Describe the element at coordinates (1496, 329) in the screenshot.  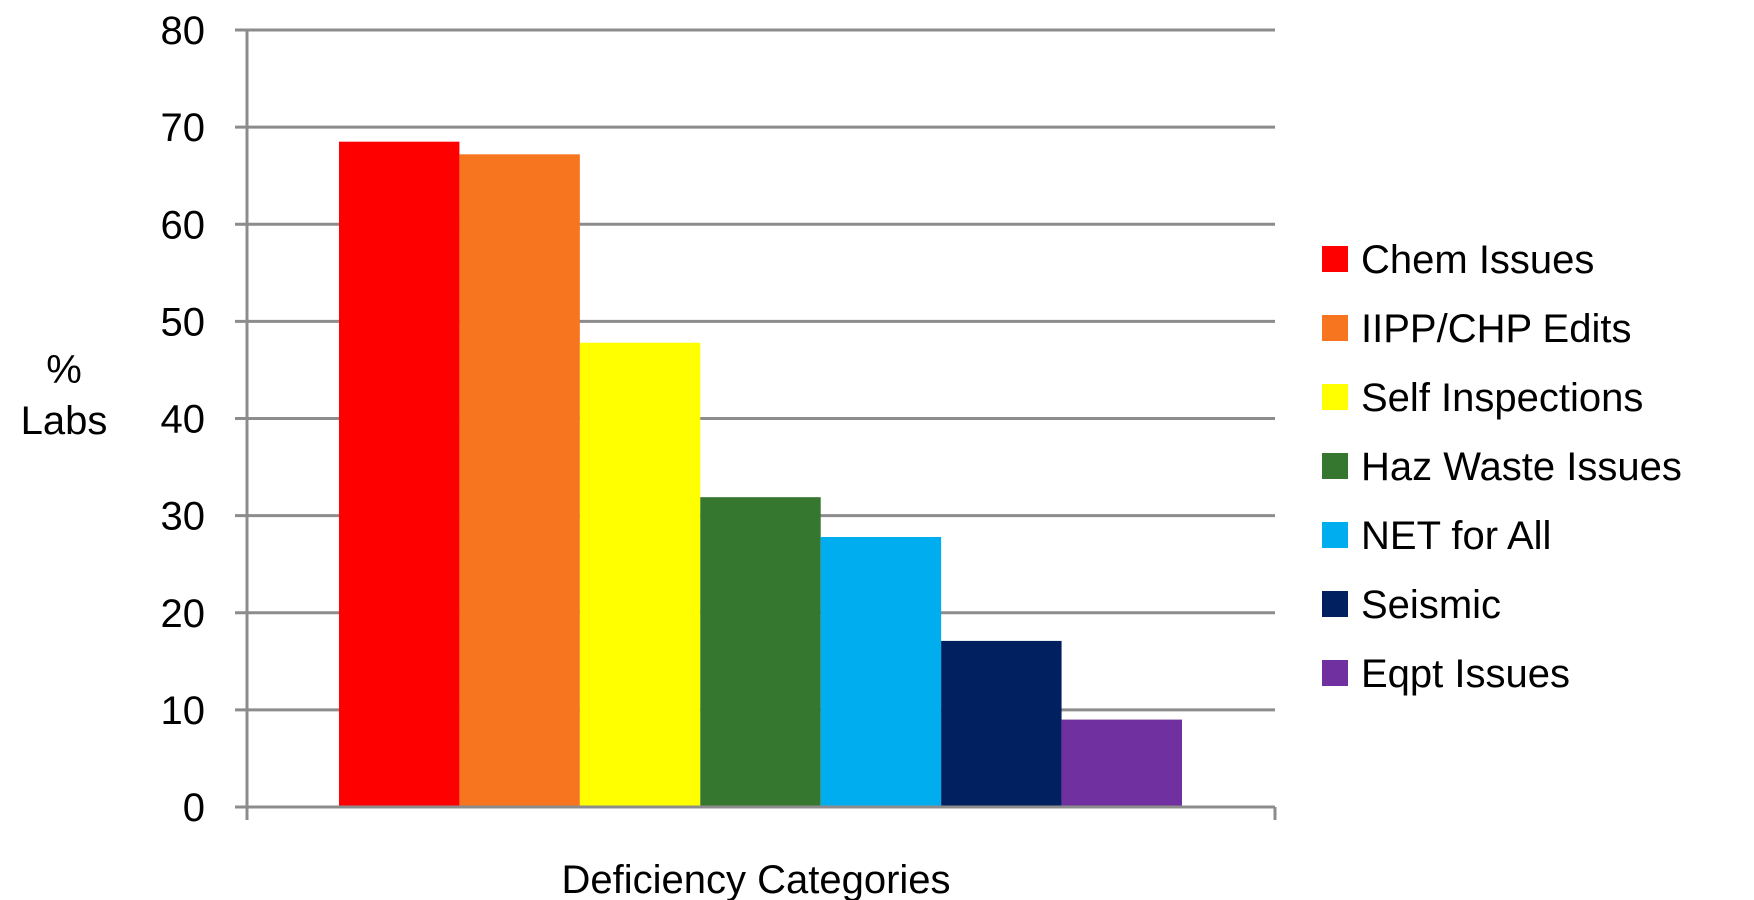
I see `legend-label: IIPP/CHP Edits` at that location.